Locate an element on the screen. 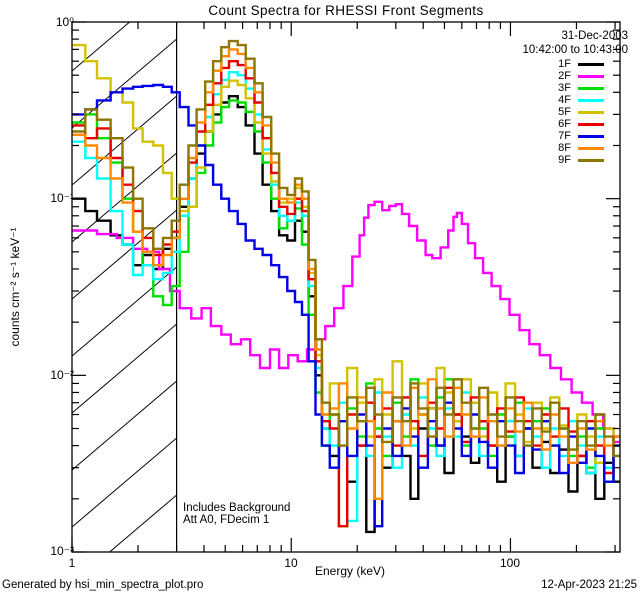 The width and height of the screenshot is (640, 600). legend-label: 5F is located at coordinates (564, 112).